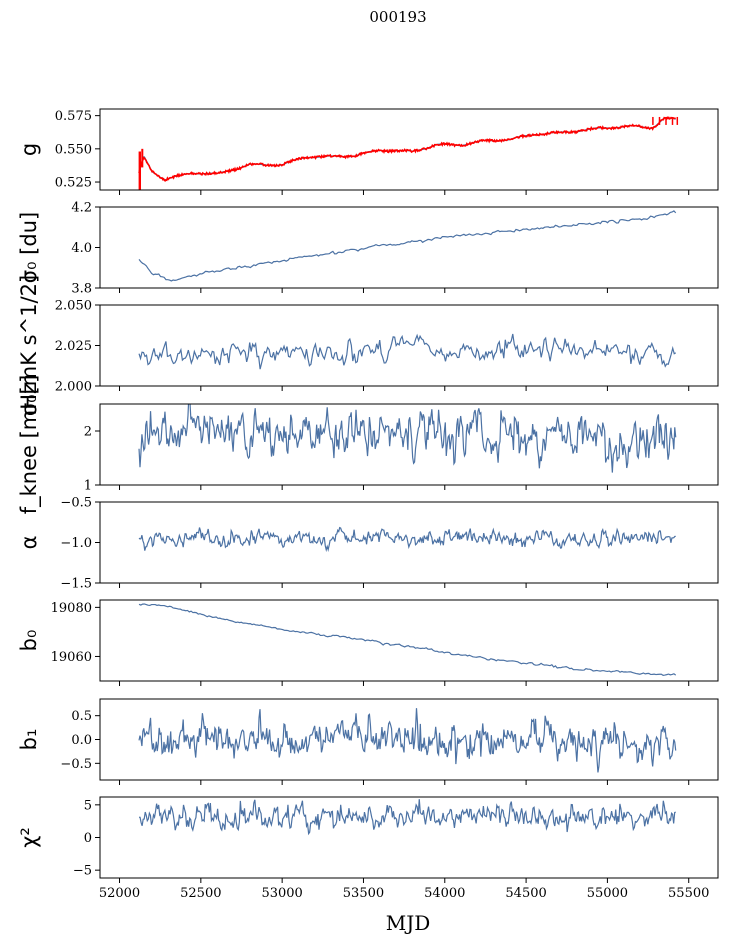  What do you see at coordinates (81, 740) in the screenshot?
I see `y-tick-label-b1: 0.0` at bounding box center [81, 740].